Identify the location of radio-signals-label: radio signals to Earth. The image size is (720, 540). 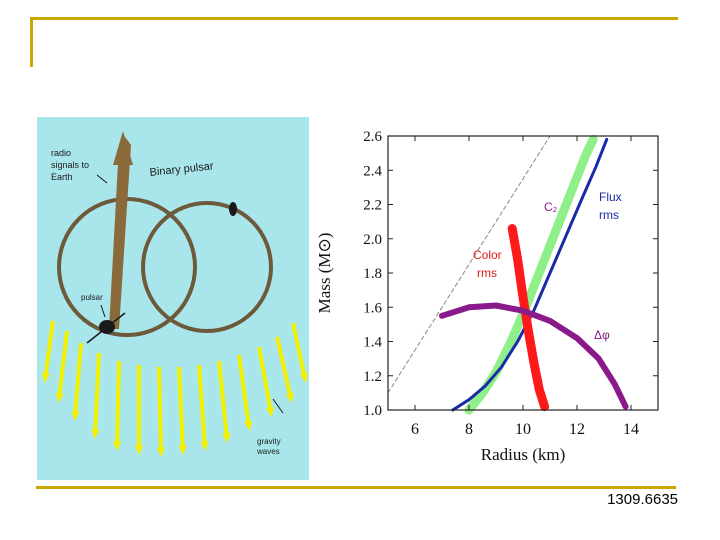
(70, 165).